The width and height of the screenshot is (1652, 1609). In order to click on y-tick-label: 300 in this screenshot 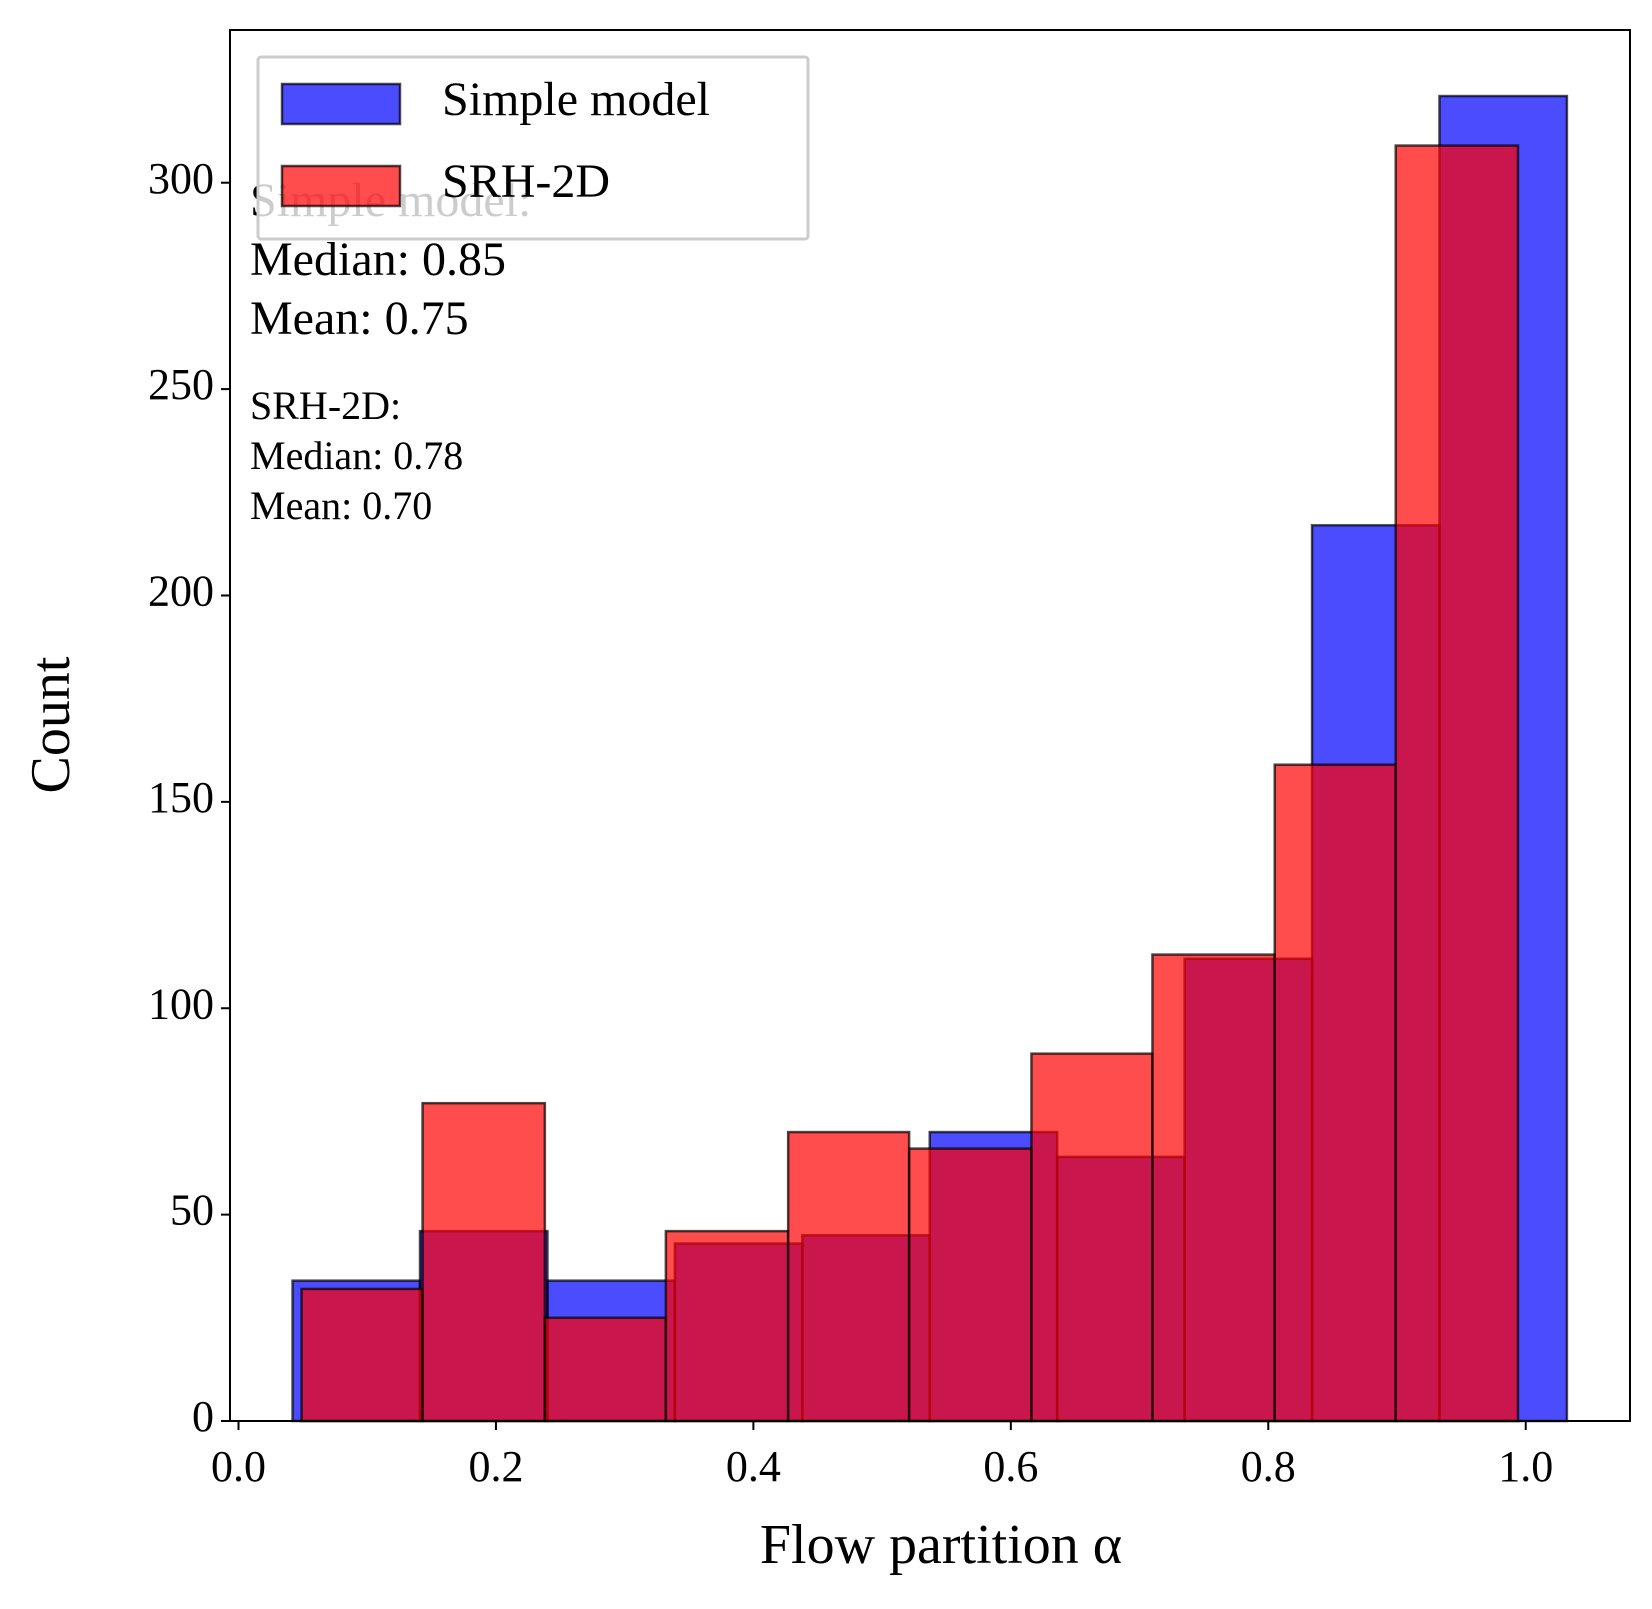, I will do `click(181, 178)`.